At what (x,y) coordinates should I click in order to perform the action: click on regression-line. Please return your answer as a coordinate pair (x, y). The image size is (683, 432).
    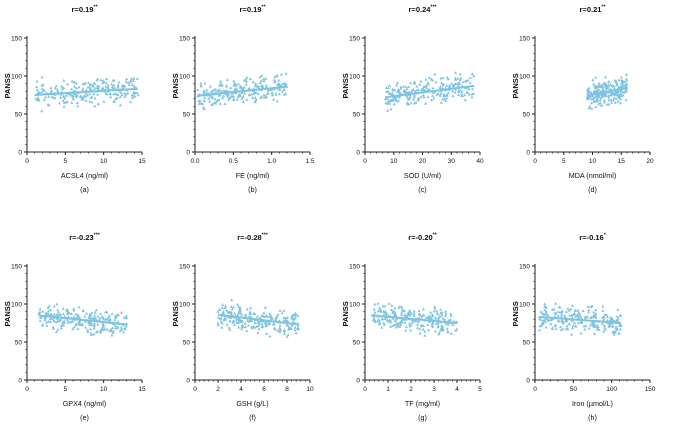
    Looking at the image, I should click on (579, 319).